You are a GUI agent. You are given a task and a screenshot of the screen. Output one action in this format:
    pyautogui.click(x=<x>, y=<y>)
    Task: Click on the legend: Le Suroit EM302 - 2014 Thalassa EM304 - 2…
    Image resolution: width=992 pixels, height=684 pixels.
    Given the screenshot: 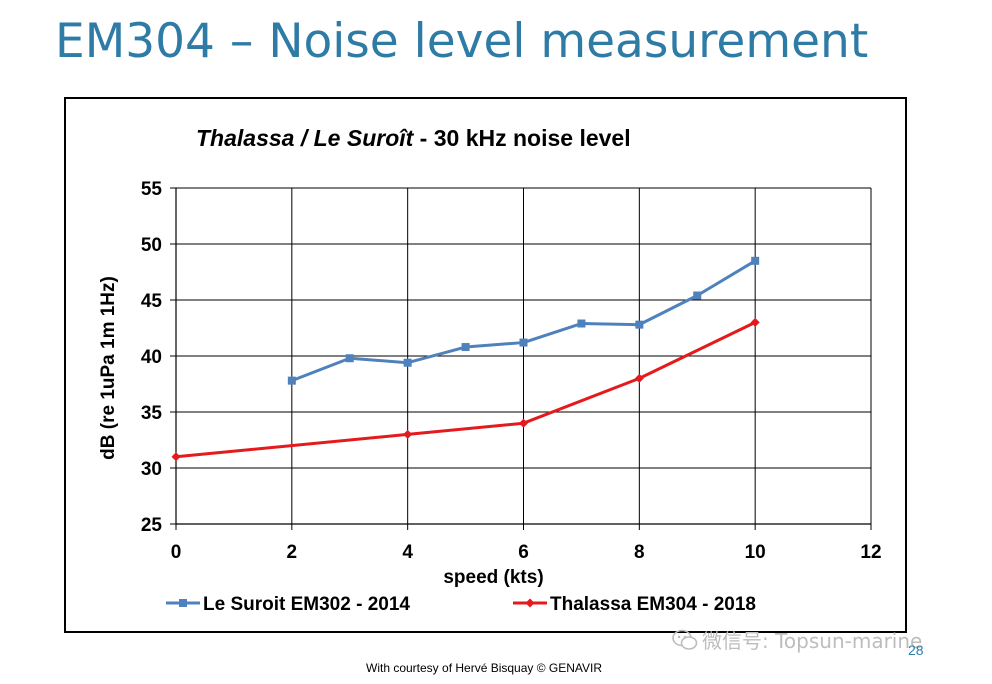 What is the action you would take?
    pyautogui.click(x=461, y=604)
    